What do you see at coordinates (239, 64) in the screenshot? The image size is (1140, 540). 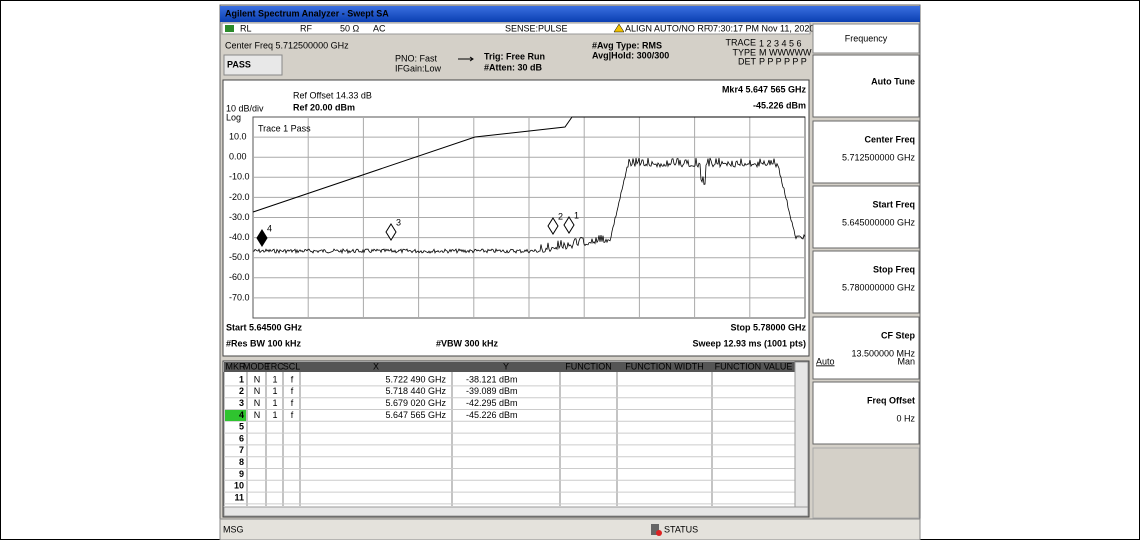 I see `pass-label: PASS` at bounding box center [239, 64].